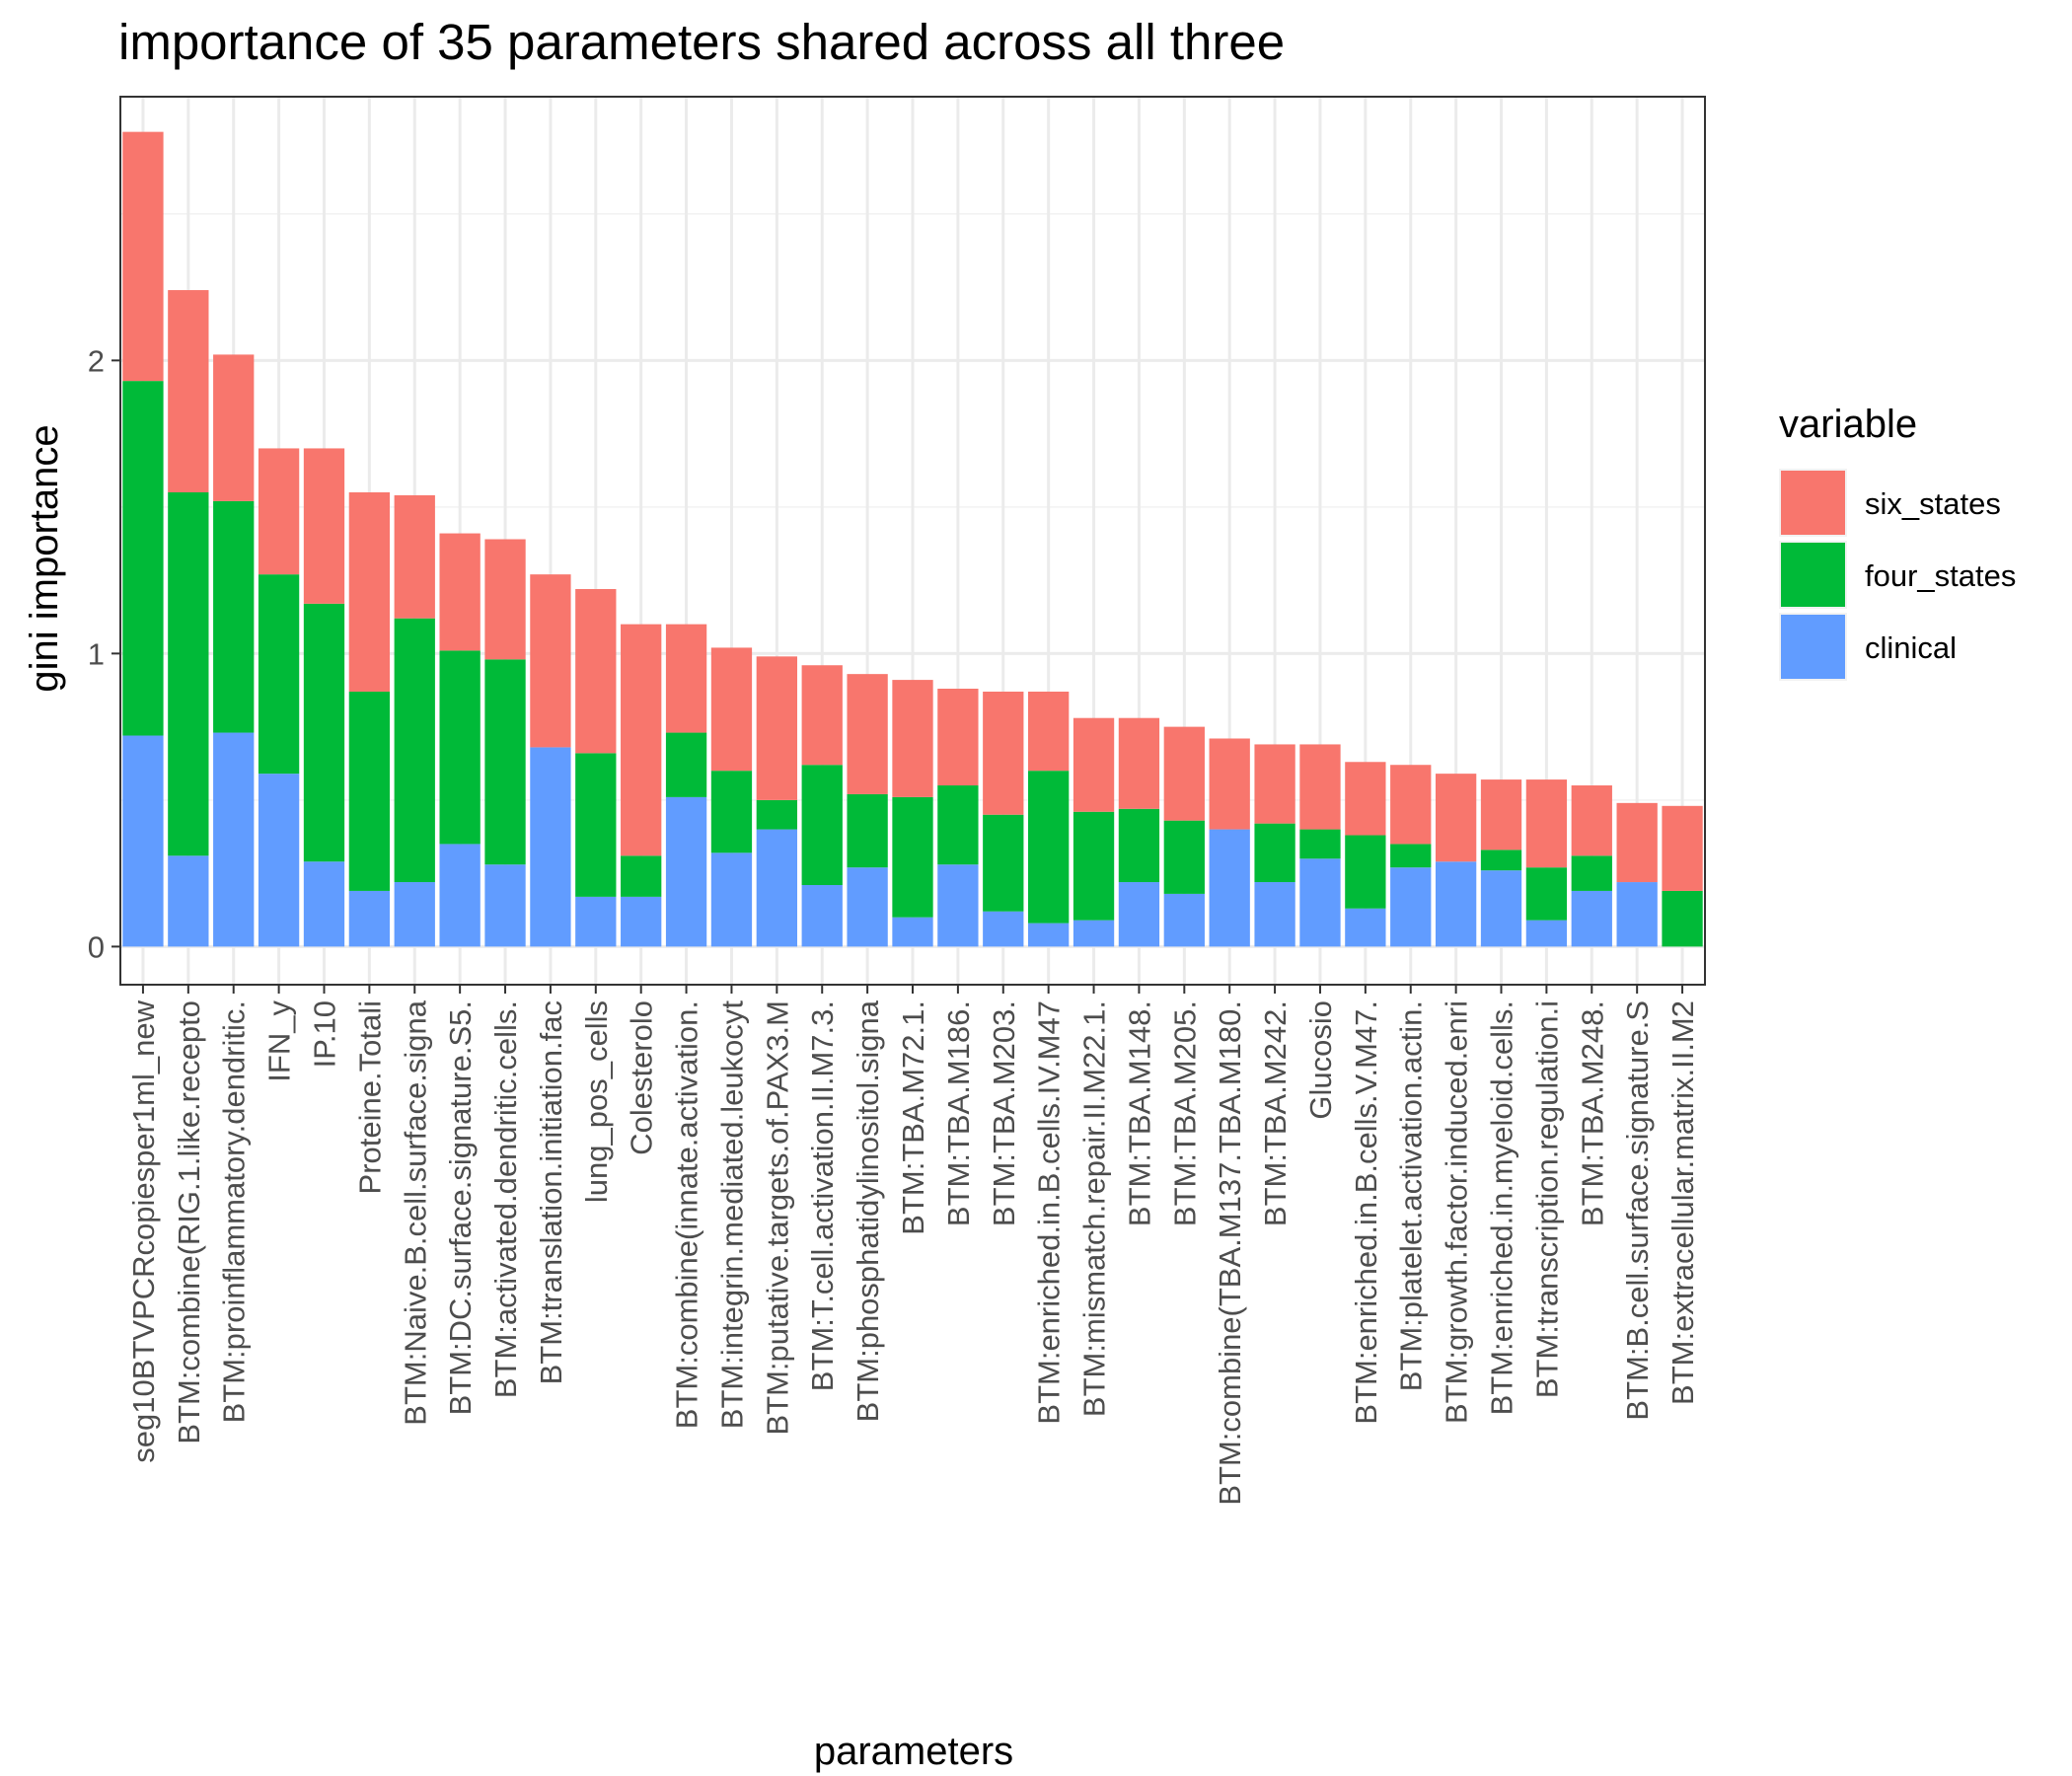 The width and height of the screenshot is (2072, 1776). I want to click on x-tick-label: BTM:combine(TBA.M137.TBA.M180., so click(1230, 1253).